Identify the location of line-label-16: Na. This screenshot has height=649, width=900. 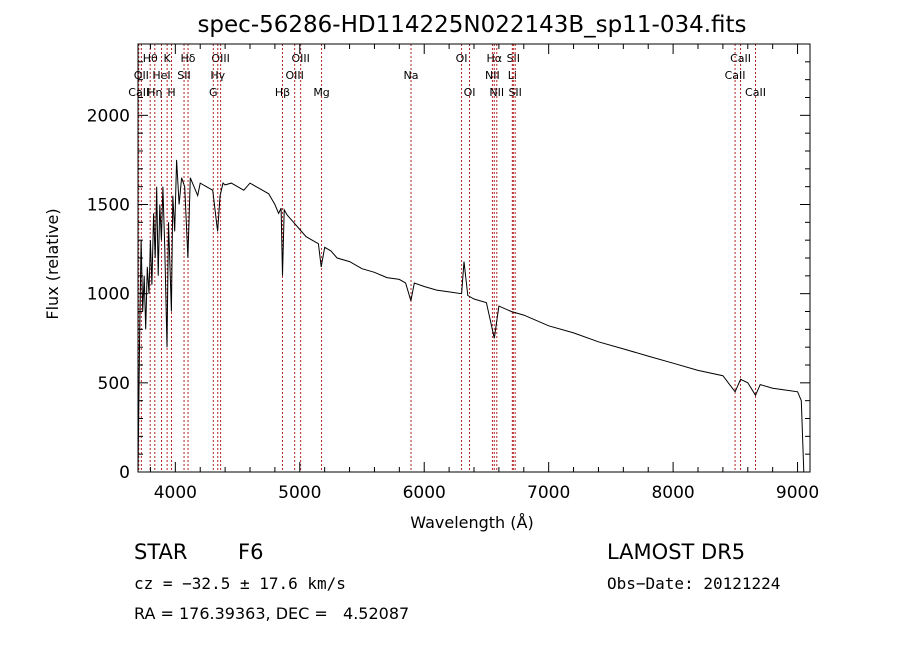
(411, 75).